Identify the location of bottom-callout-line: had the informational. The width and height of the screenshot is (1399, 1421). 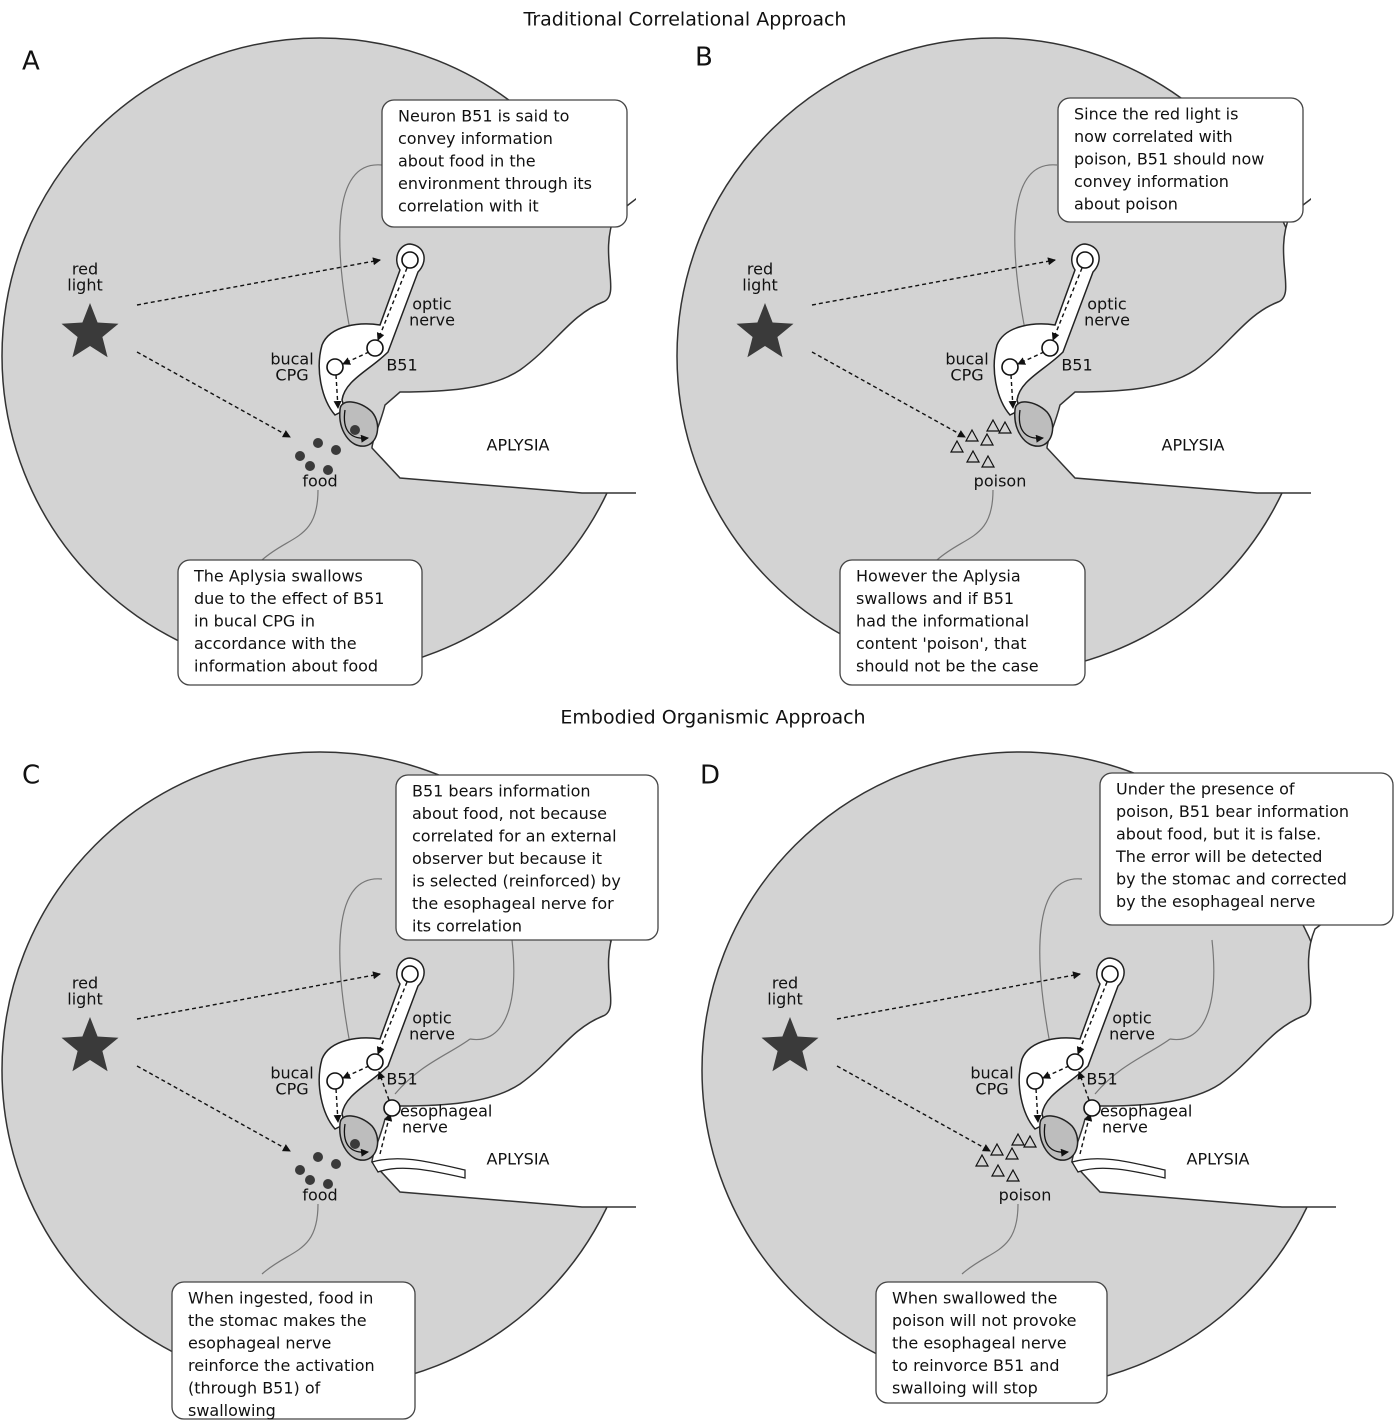
(942, 621).